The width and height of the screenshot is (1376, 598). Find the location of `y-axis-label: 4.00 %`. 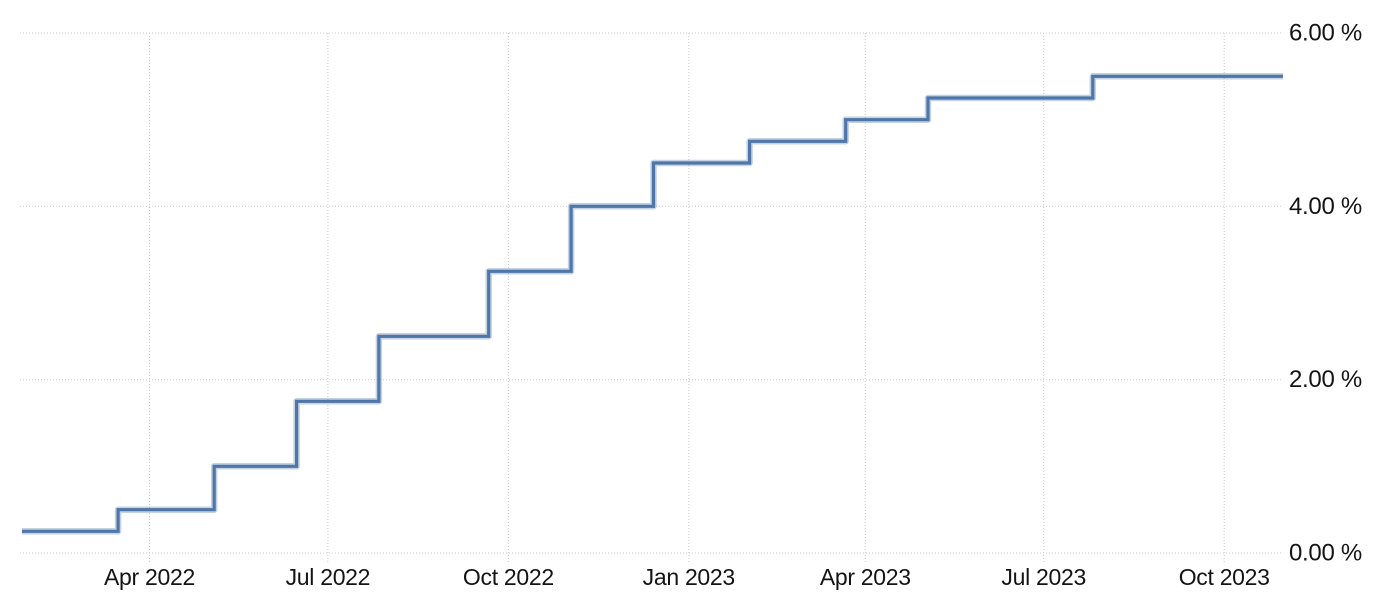

y-axis-label: 4.00 % is located at coordinates (1325, 206).